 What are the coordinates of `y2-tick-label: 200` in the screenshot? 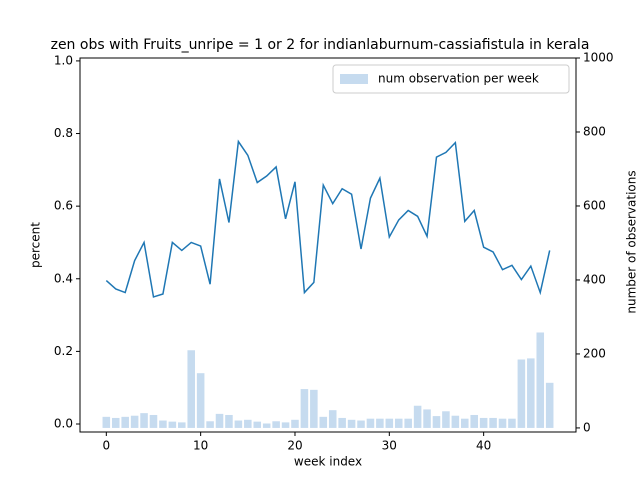 It's located at (594, 353).